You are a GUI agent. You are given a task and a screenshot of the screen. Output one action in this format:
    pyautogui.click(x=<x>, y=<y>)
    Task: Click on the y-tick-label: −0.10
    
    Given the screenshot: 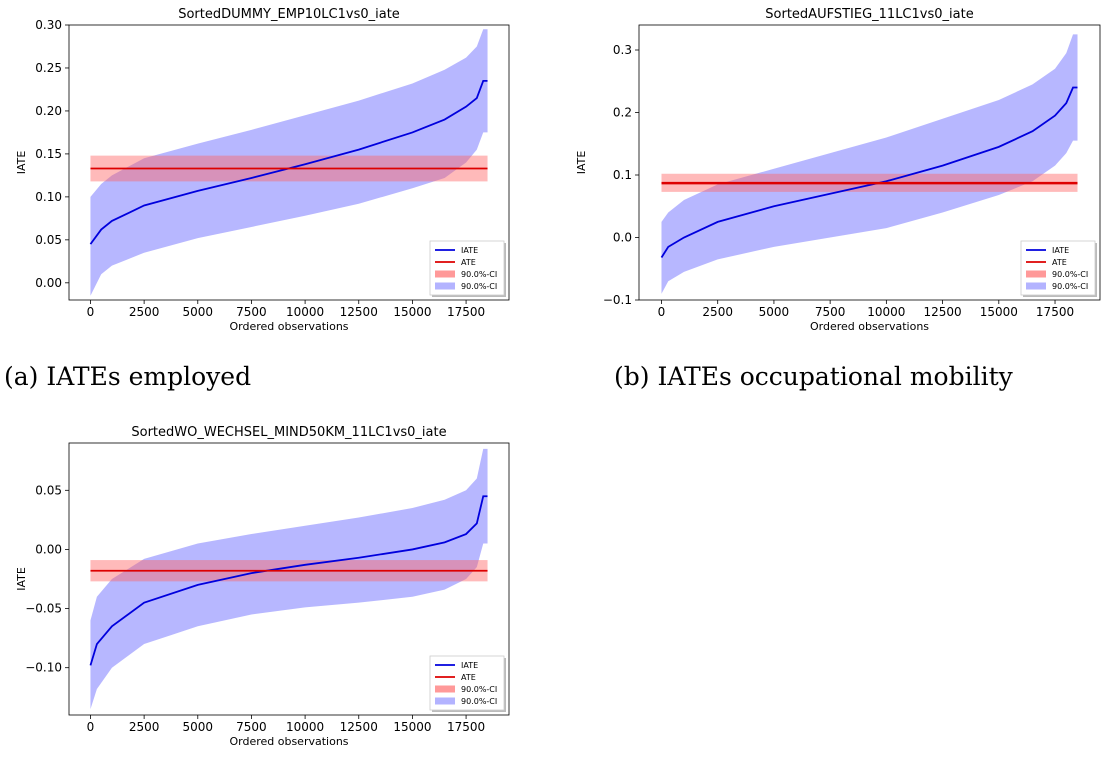 What is the action you would take?
    pyautogui.click(x=43, y=668)
    